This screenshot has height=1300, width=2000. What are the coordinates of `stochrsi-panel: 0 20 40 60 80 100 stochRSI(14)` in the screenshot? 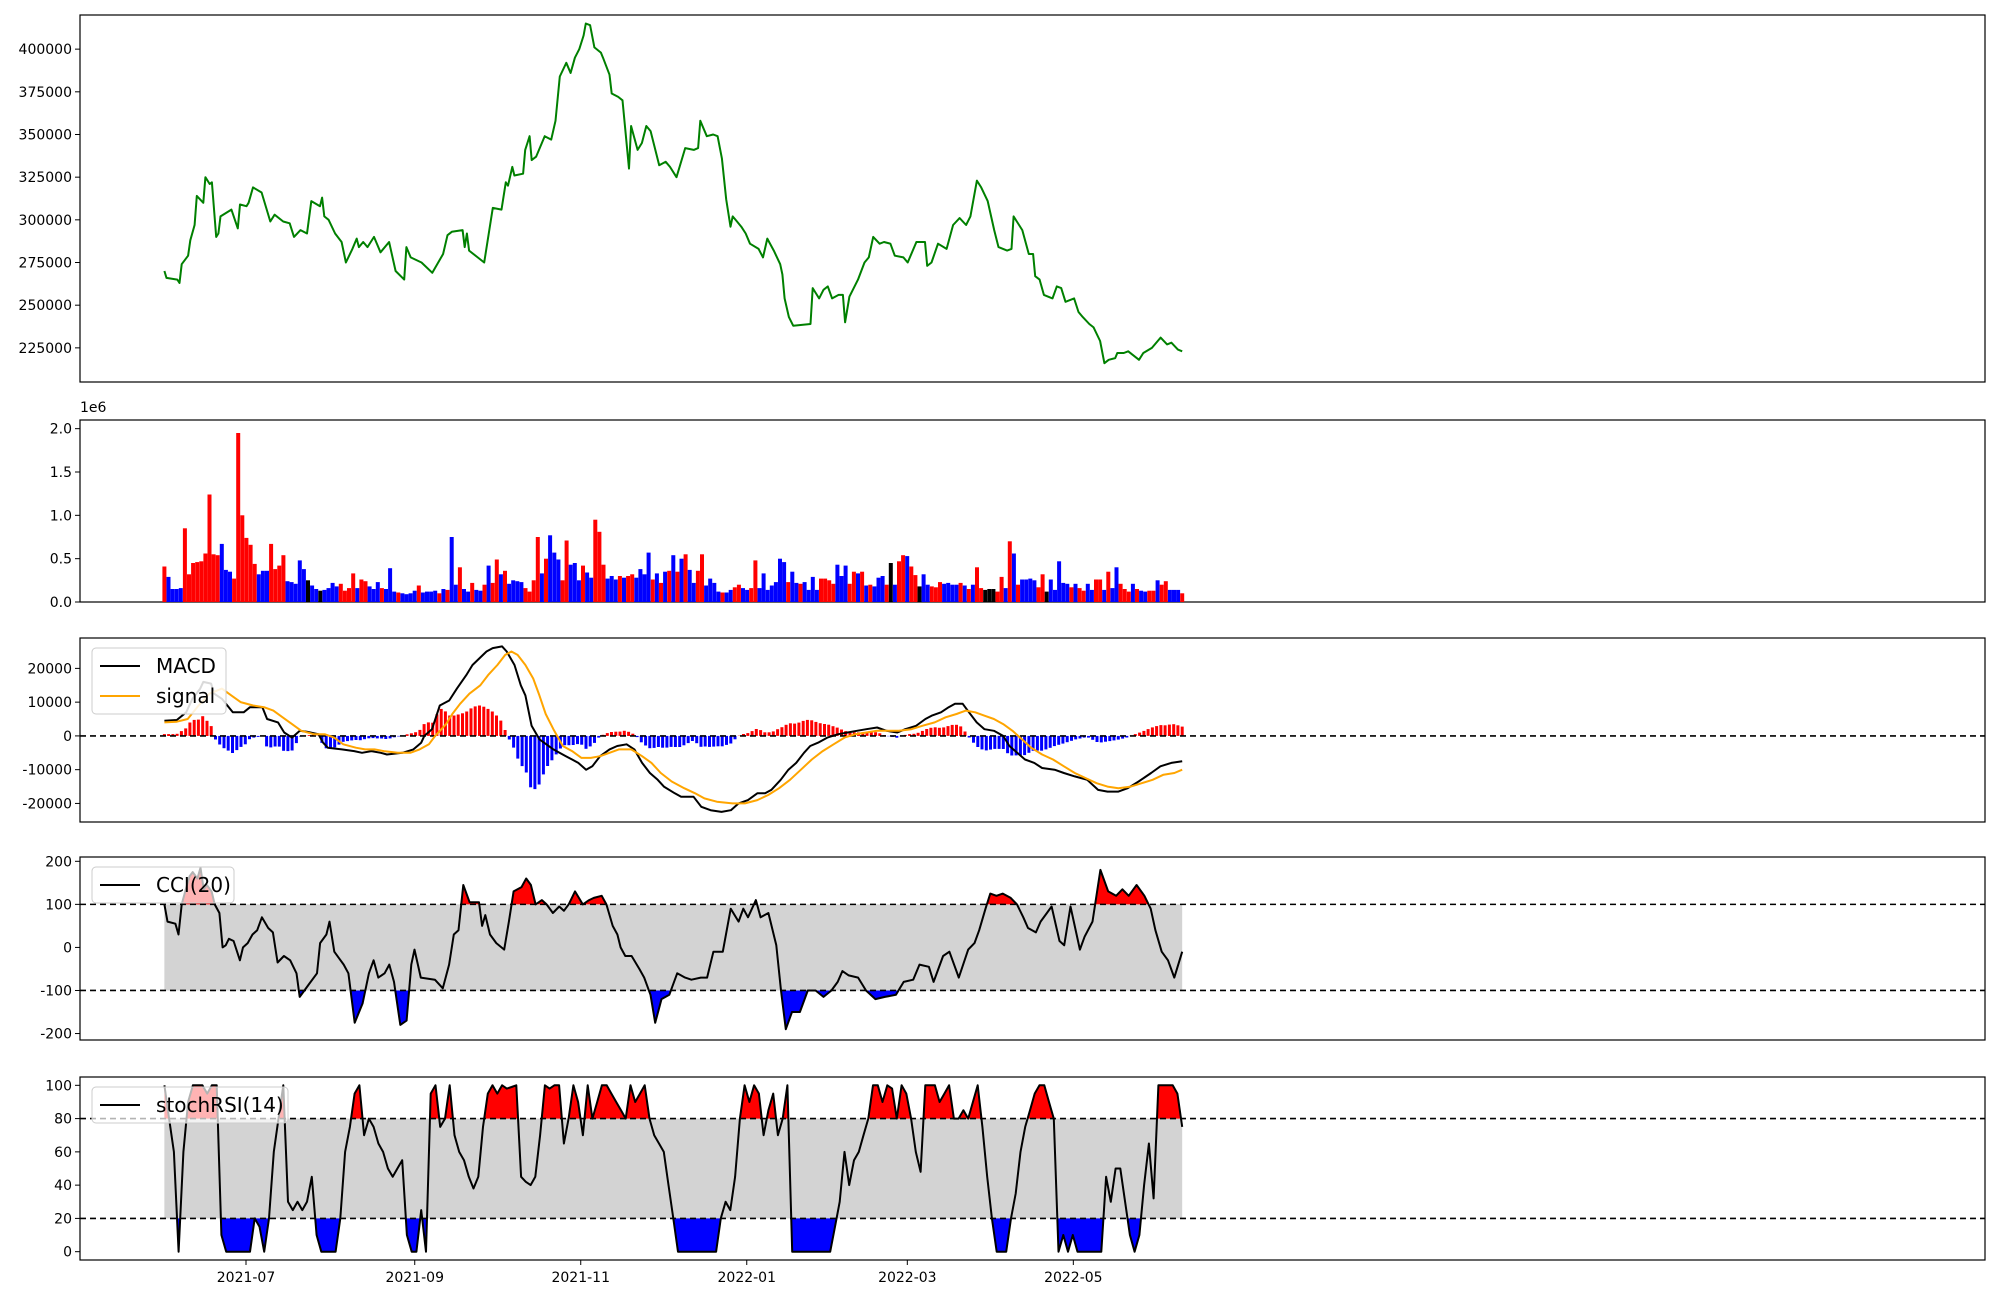 It's located at (1015, 1168).